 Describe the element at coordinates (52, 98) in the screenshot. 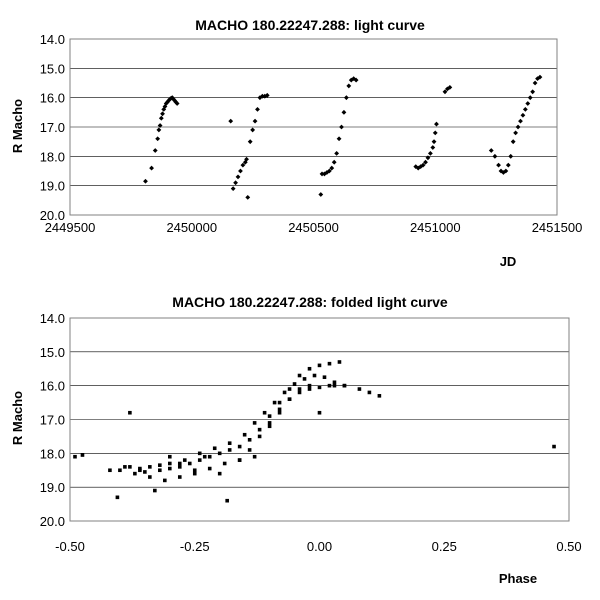

I see `y-tick-label: 16.0` at that location.